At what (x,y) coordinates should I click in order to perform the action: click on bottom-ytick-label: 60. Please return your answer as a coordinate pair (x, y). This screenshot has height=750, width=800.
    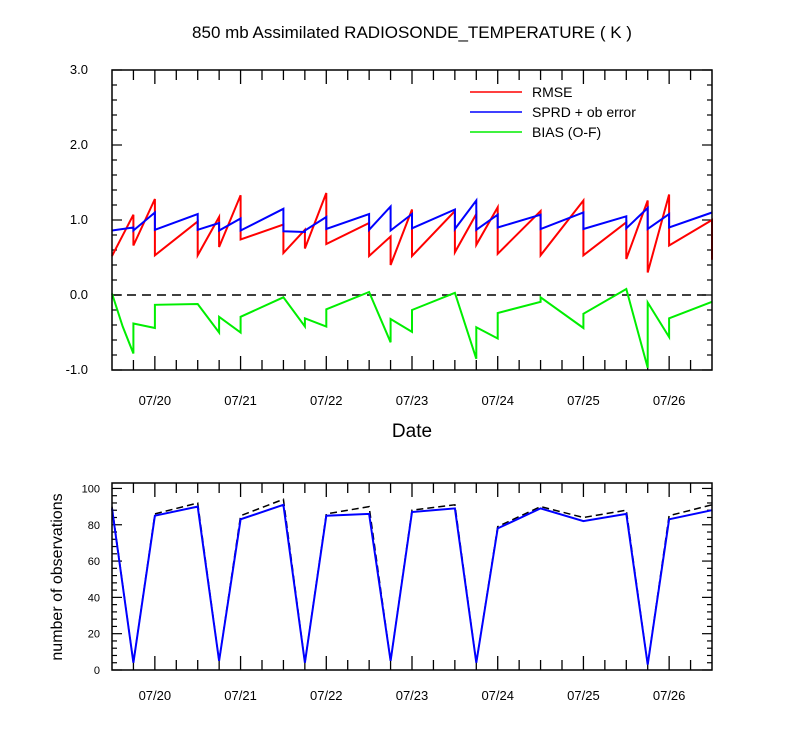
    Looking at the image, I should click on (94, 562).